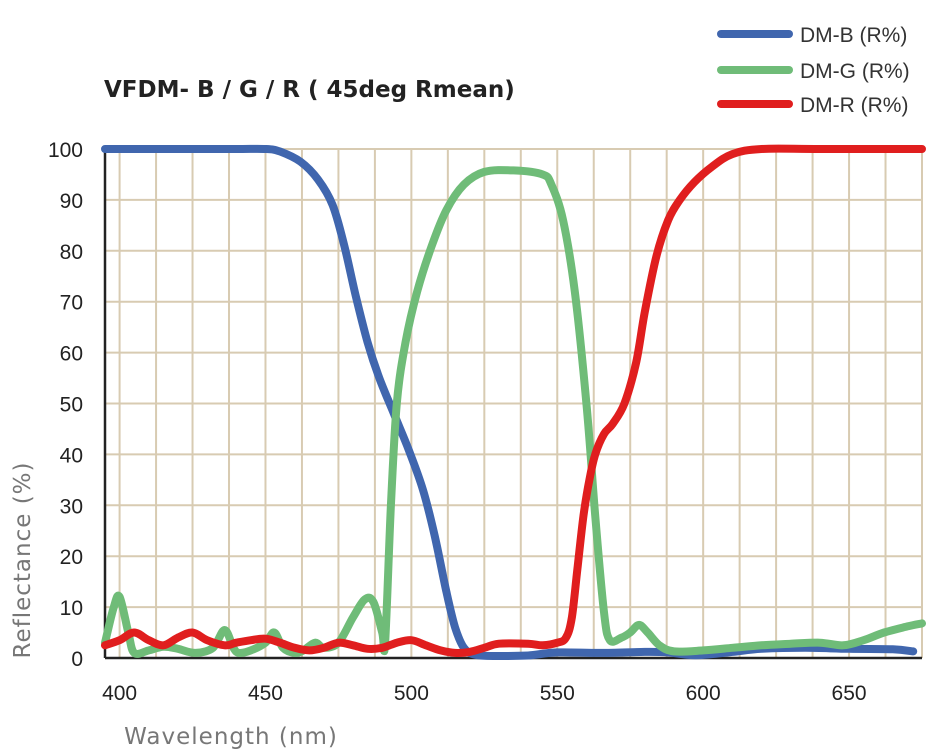 This screenshot has height=756, width=950. I want to click on legend-label-dm-b: DM-B (R%), so click(853, 35).